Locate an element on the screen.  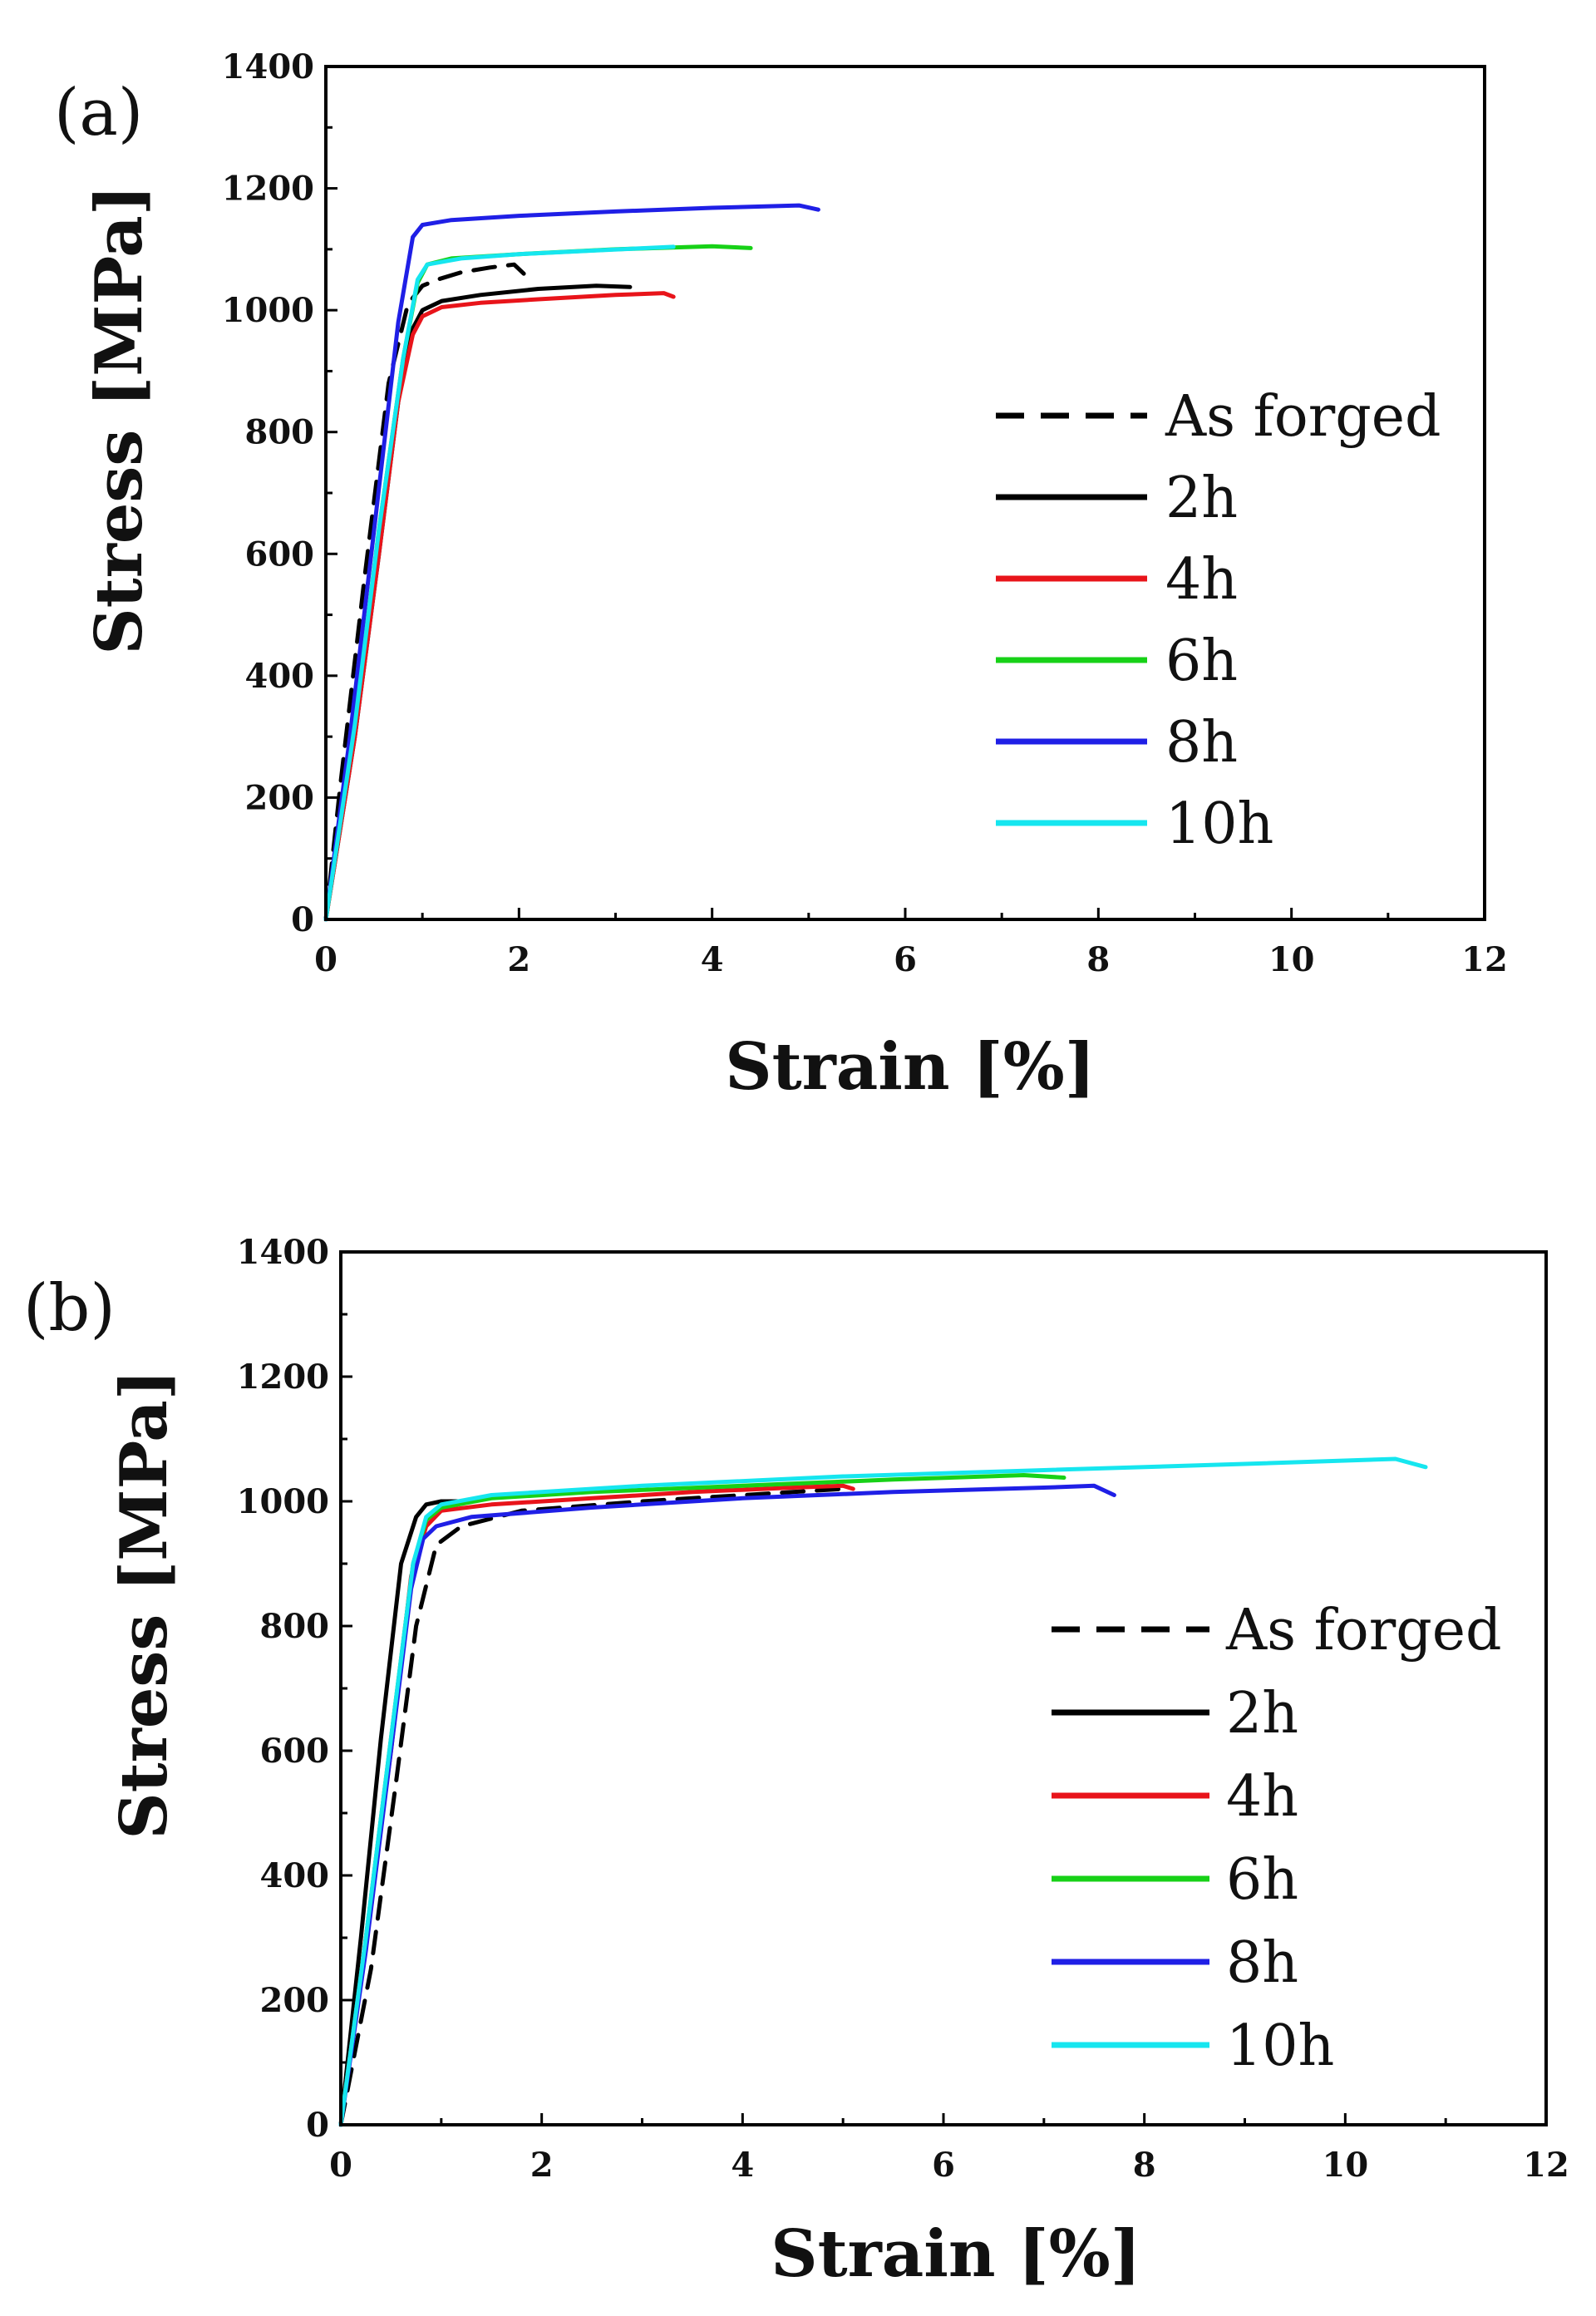
panel-b-legend-label: 8h is located at coordinates (1262, 1963).